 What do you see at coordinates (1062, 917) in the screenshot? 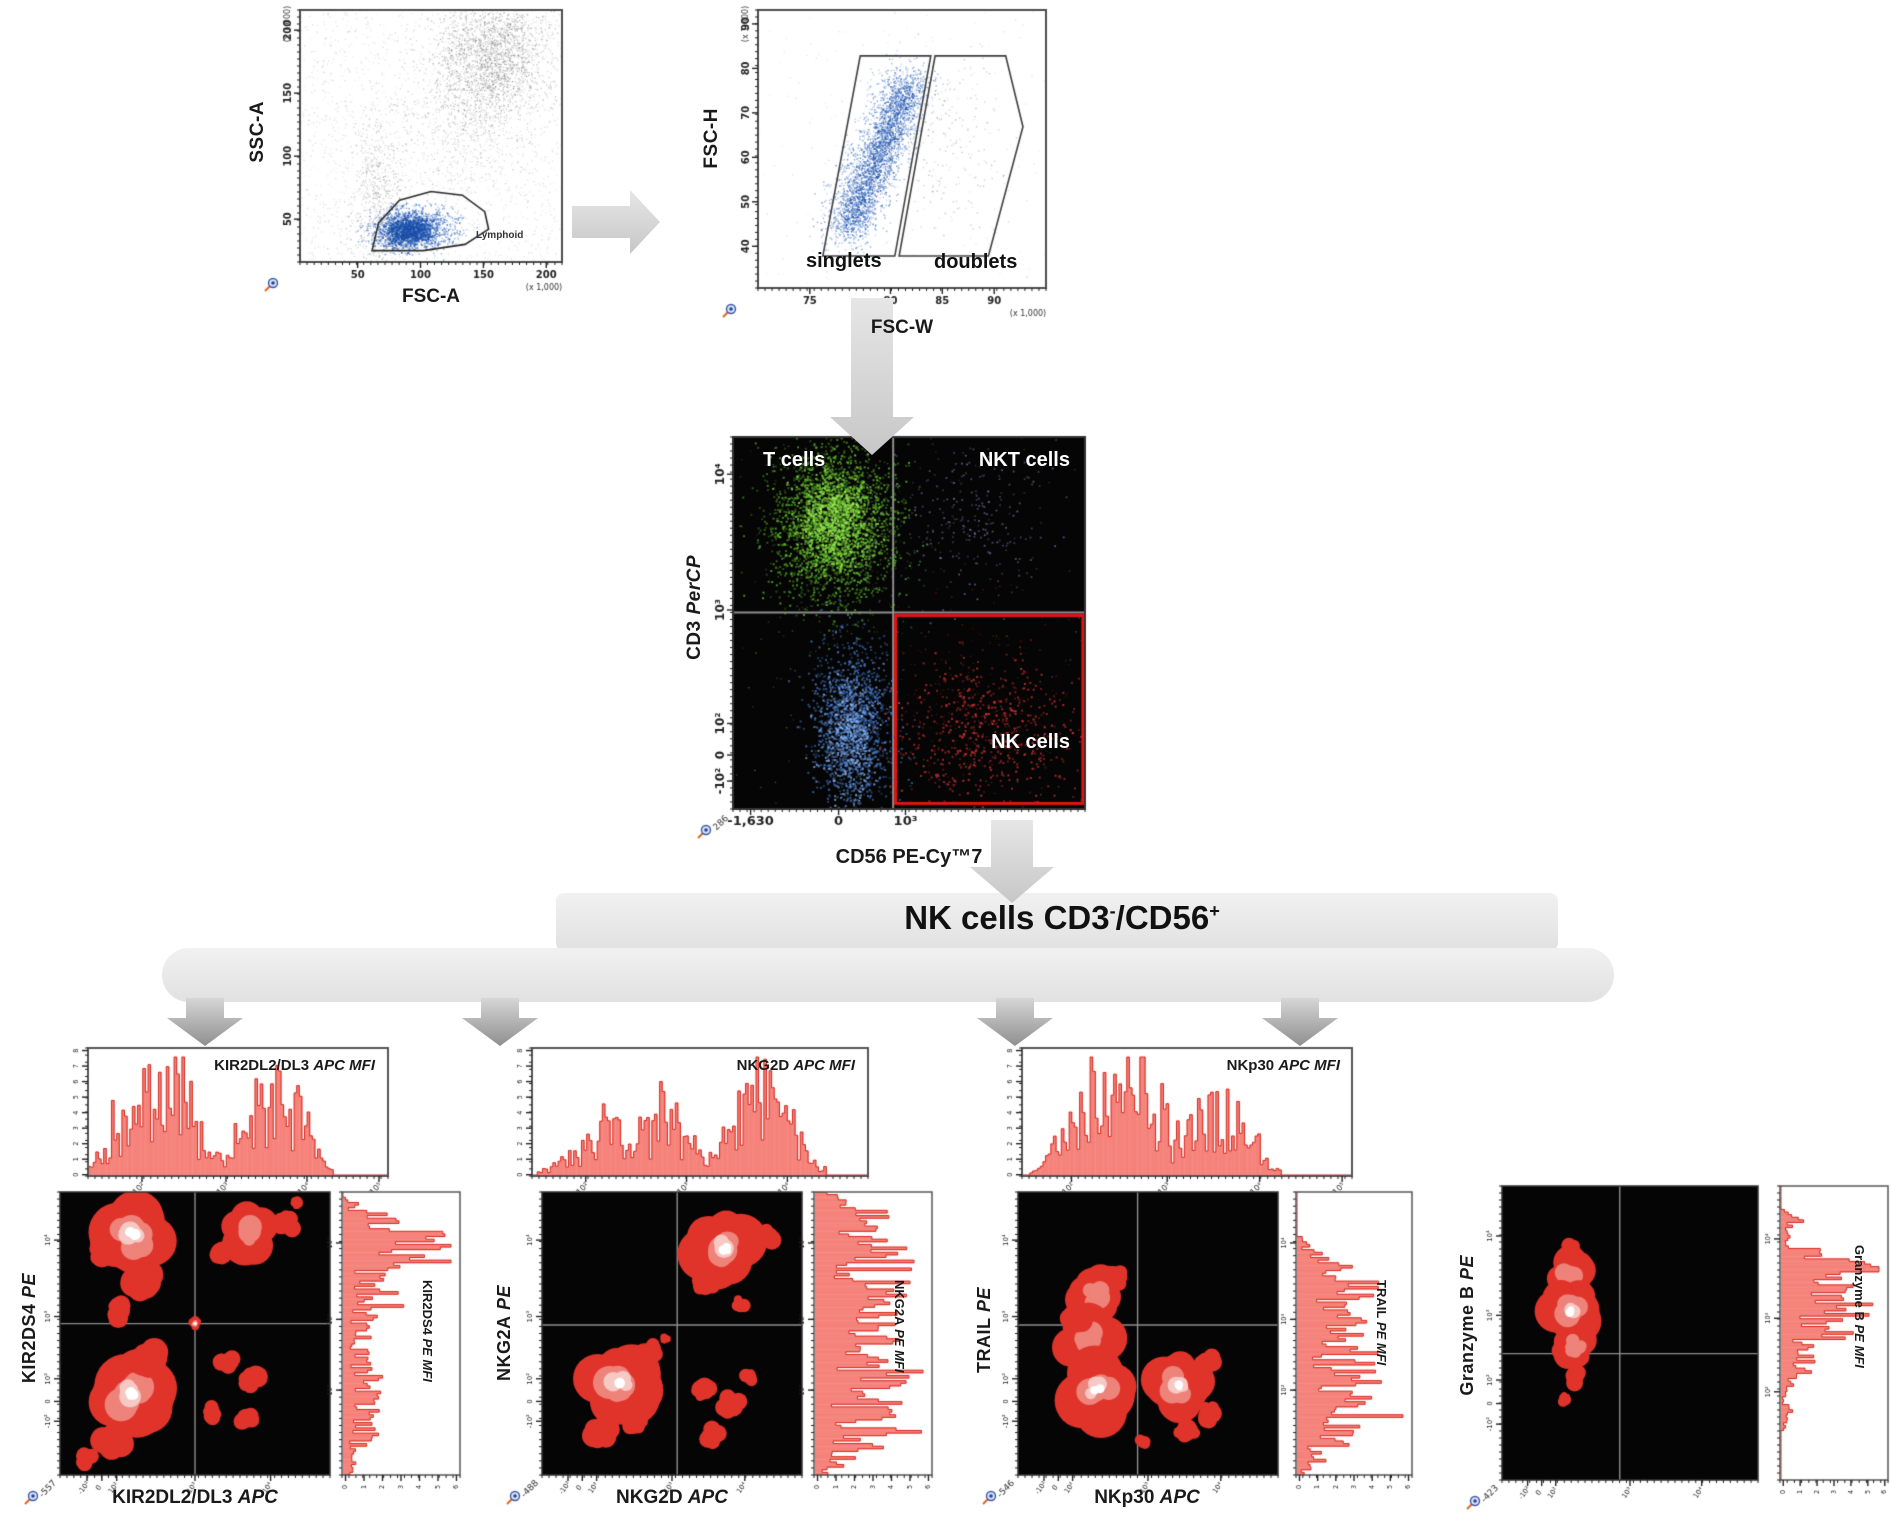
I see `nk-cells-banner: NK cells CD3-/CD56+` at bounding box center [1062, 917].